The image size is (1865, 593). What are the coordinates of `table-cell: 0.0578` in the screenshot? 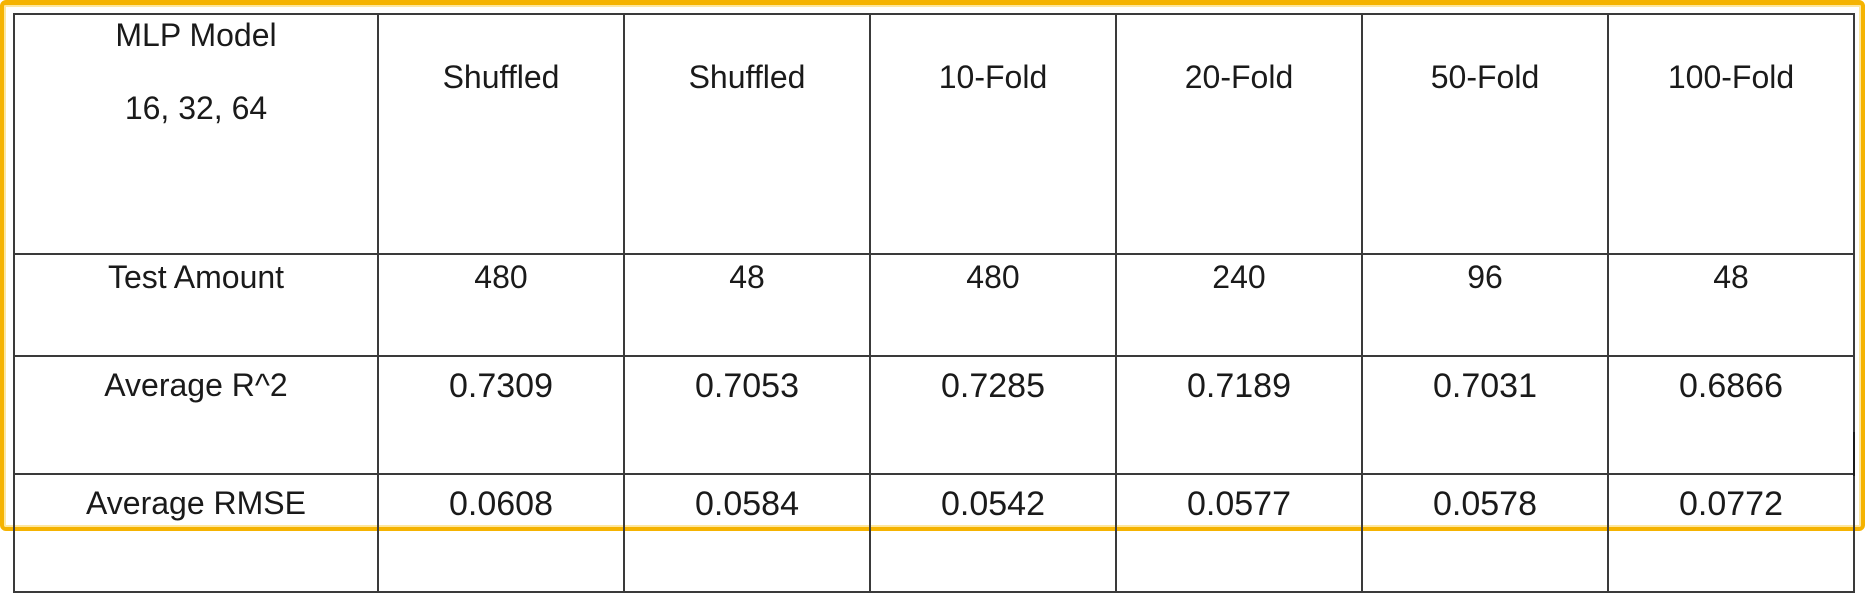 It's located at (1485, 533).